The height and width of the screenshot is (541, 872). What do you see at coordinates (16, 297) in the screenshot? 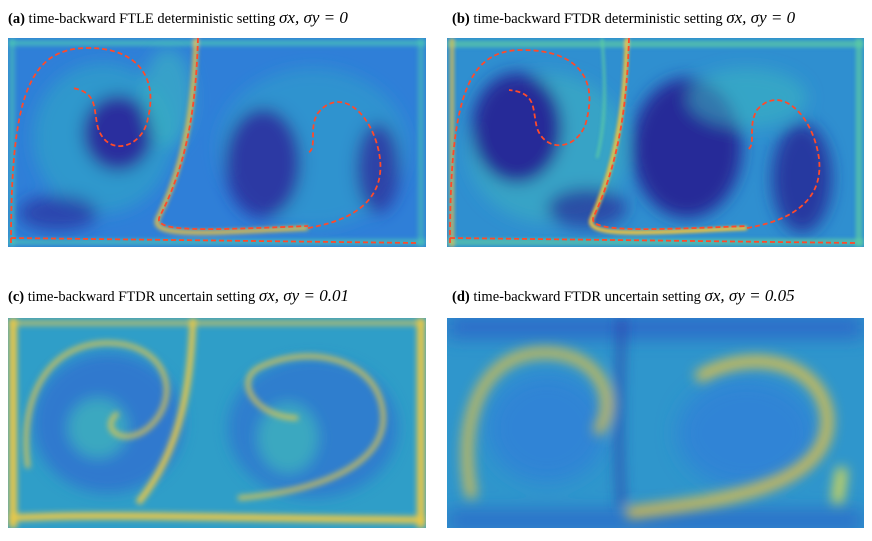
I see `caption-c-tag: (c)` at bounding box center [16, 297].